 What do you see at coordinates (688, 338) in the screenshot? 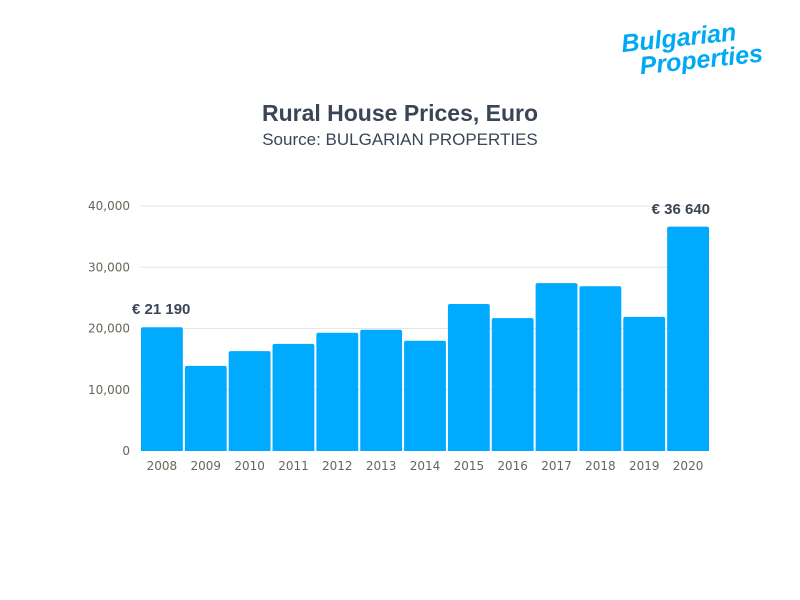
I see `bar-2020` at bounding box center [688, 338].